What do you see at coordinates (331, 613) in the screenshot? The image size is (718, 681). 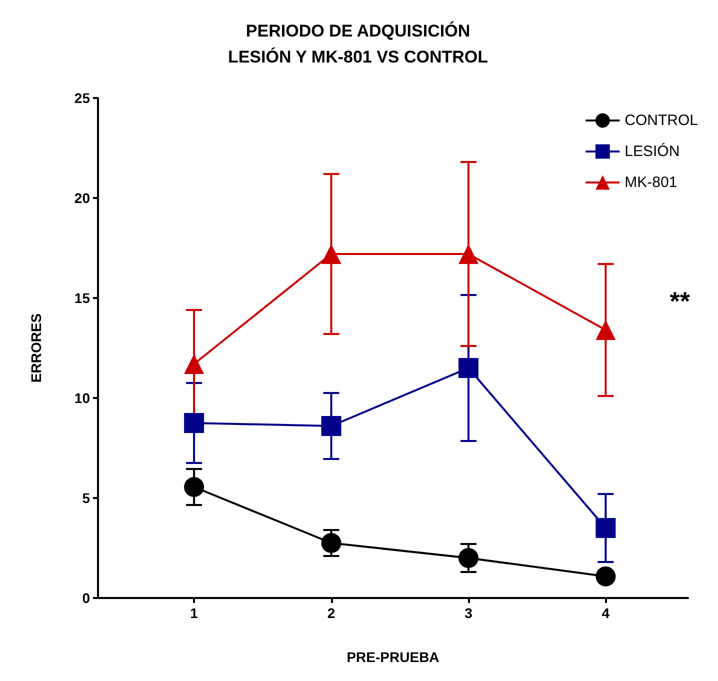 I see `x-tick-label: 2` at bounding box center [331, 613].